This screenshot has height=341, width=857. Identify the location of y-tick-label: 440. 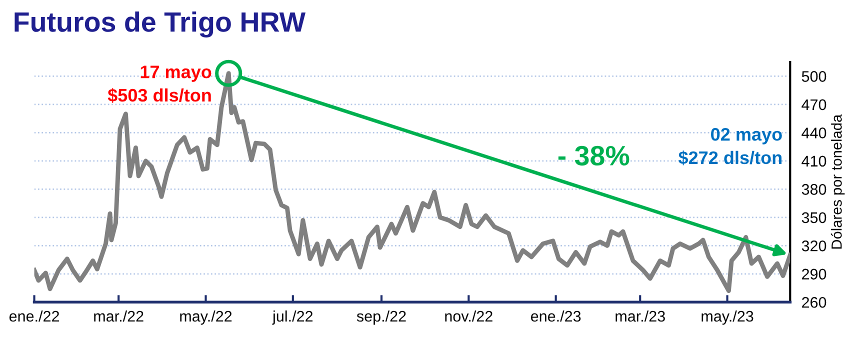
(814, 133).